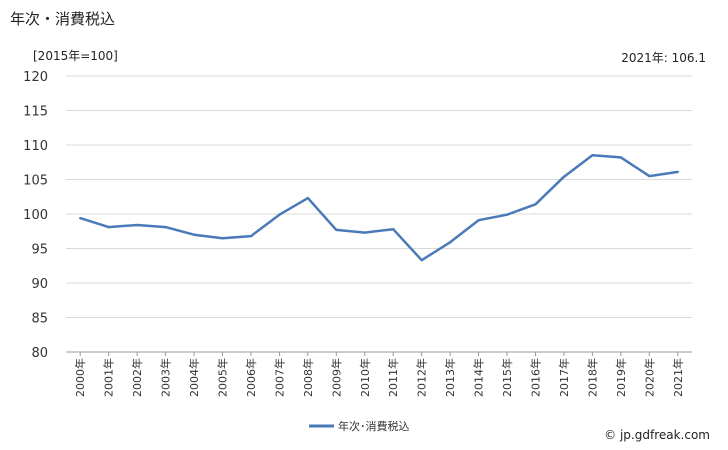  I want to click on y-tick-label: 105, so click(35, 181).